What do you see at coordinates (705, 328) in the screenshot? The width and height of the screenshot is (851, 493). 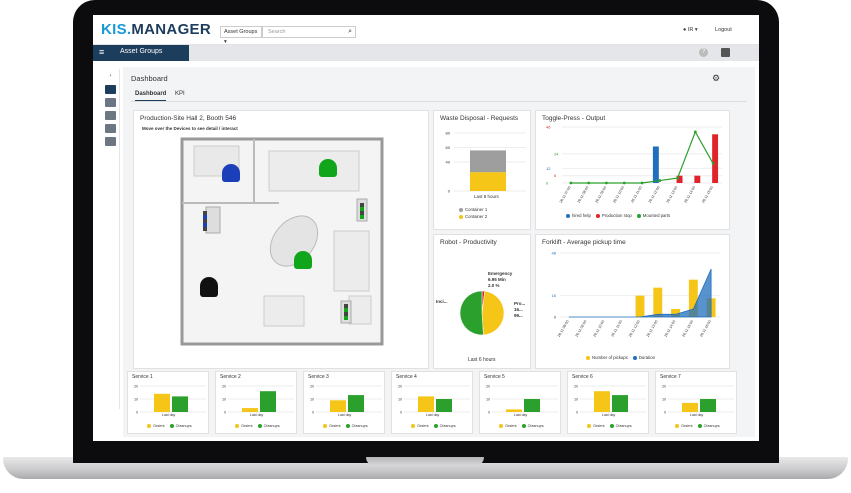 I see `forklift-xtick: 26.11 16:00` at bounding box center [705, 328].